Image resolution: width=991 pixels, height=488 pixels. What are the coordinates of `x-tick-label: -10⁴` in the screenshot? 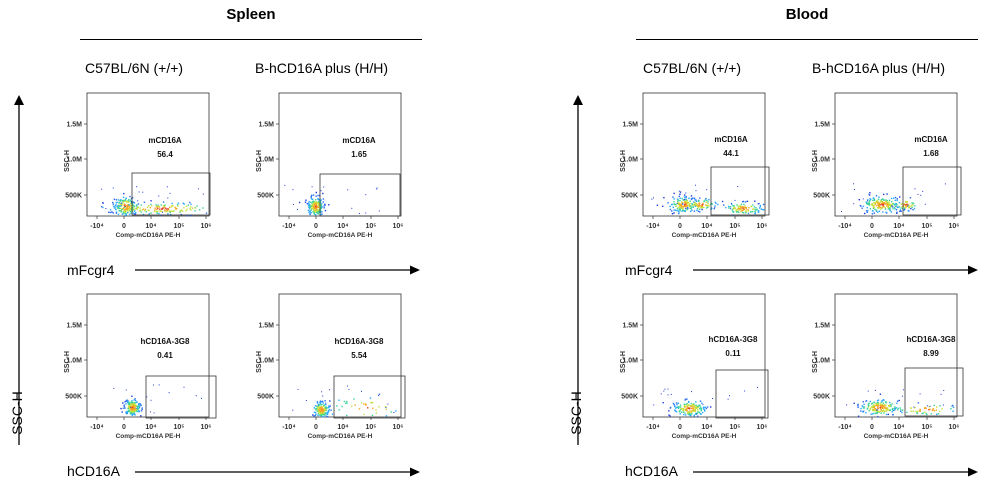 It's located at (97, 427).